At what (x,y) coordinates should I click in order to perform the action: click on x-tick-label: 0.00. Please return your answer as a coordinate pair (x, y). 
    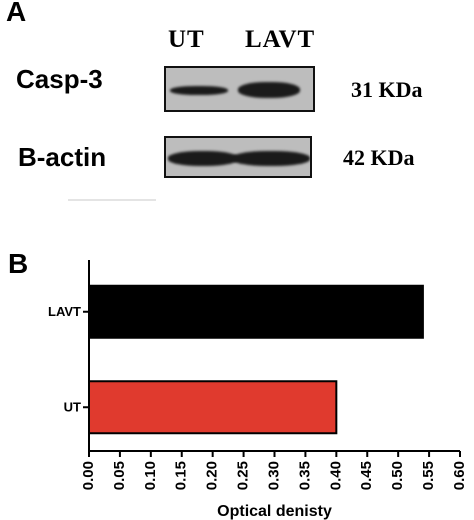
    Looking at the image, I should click on (88, 475).